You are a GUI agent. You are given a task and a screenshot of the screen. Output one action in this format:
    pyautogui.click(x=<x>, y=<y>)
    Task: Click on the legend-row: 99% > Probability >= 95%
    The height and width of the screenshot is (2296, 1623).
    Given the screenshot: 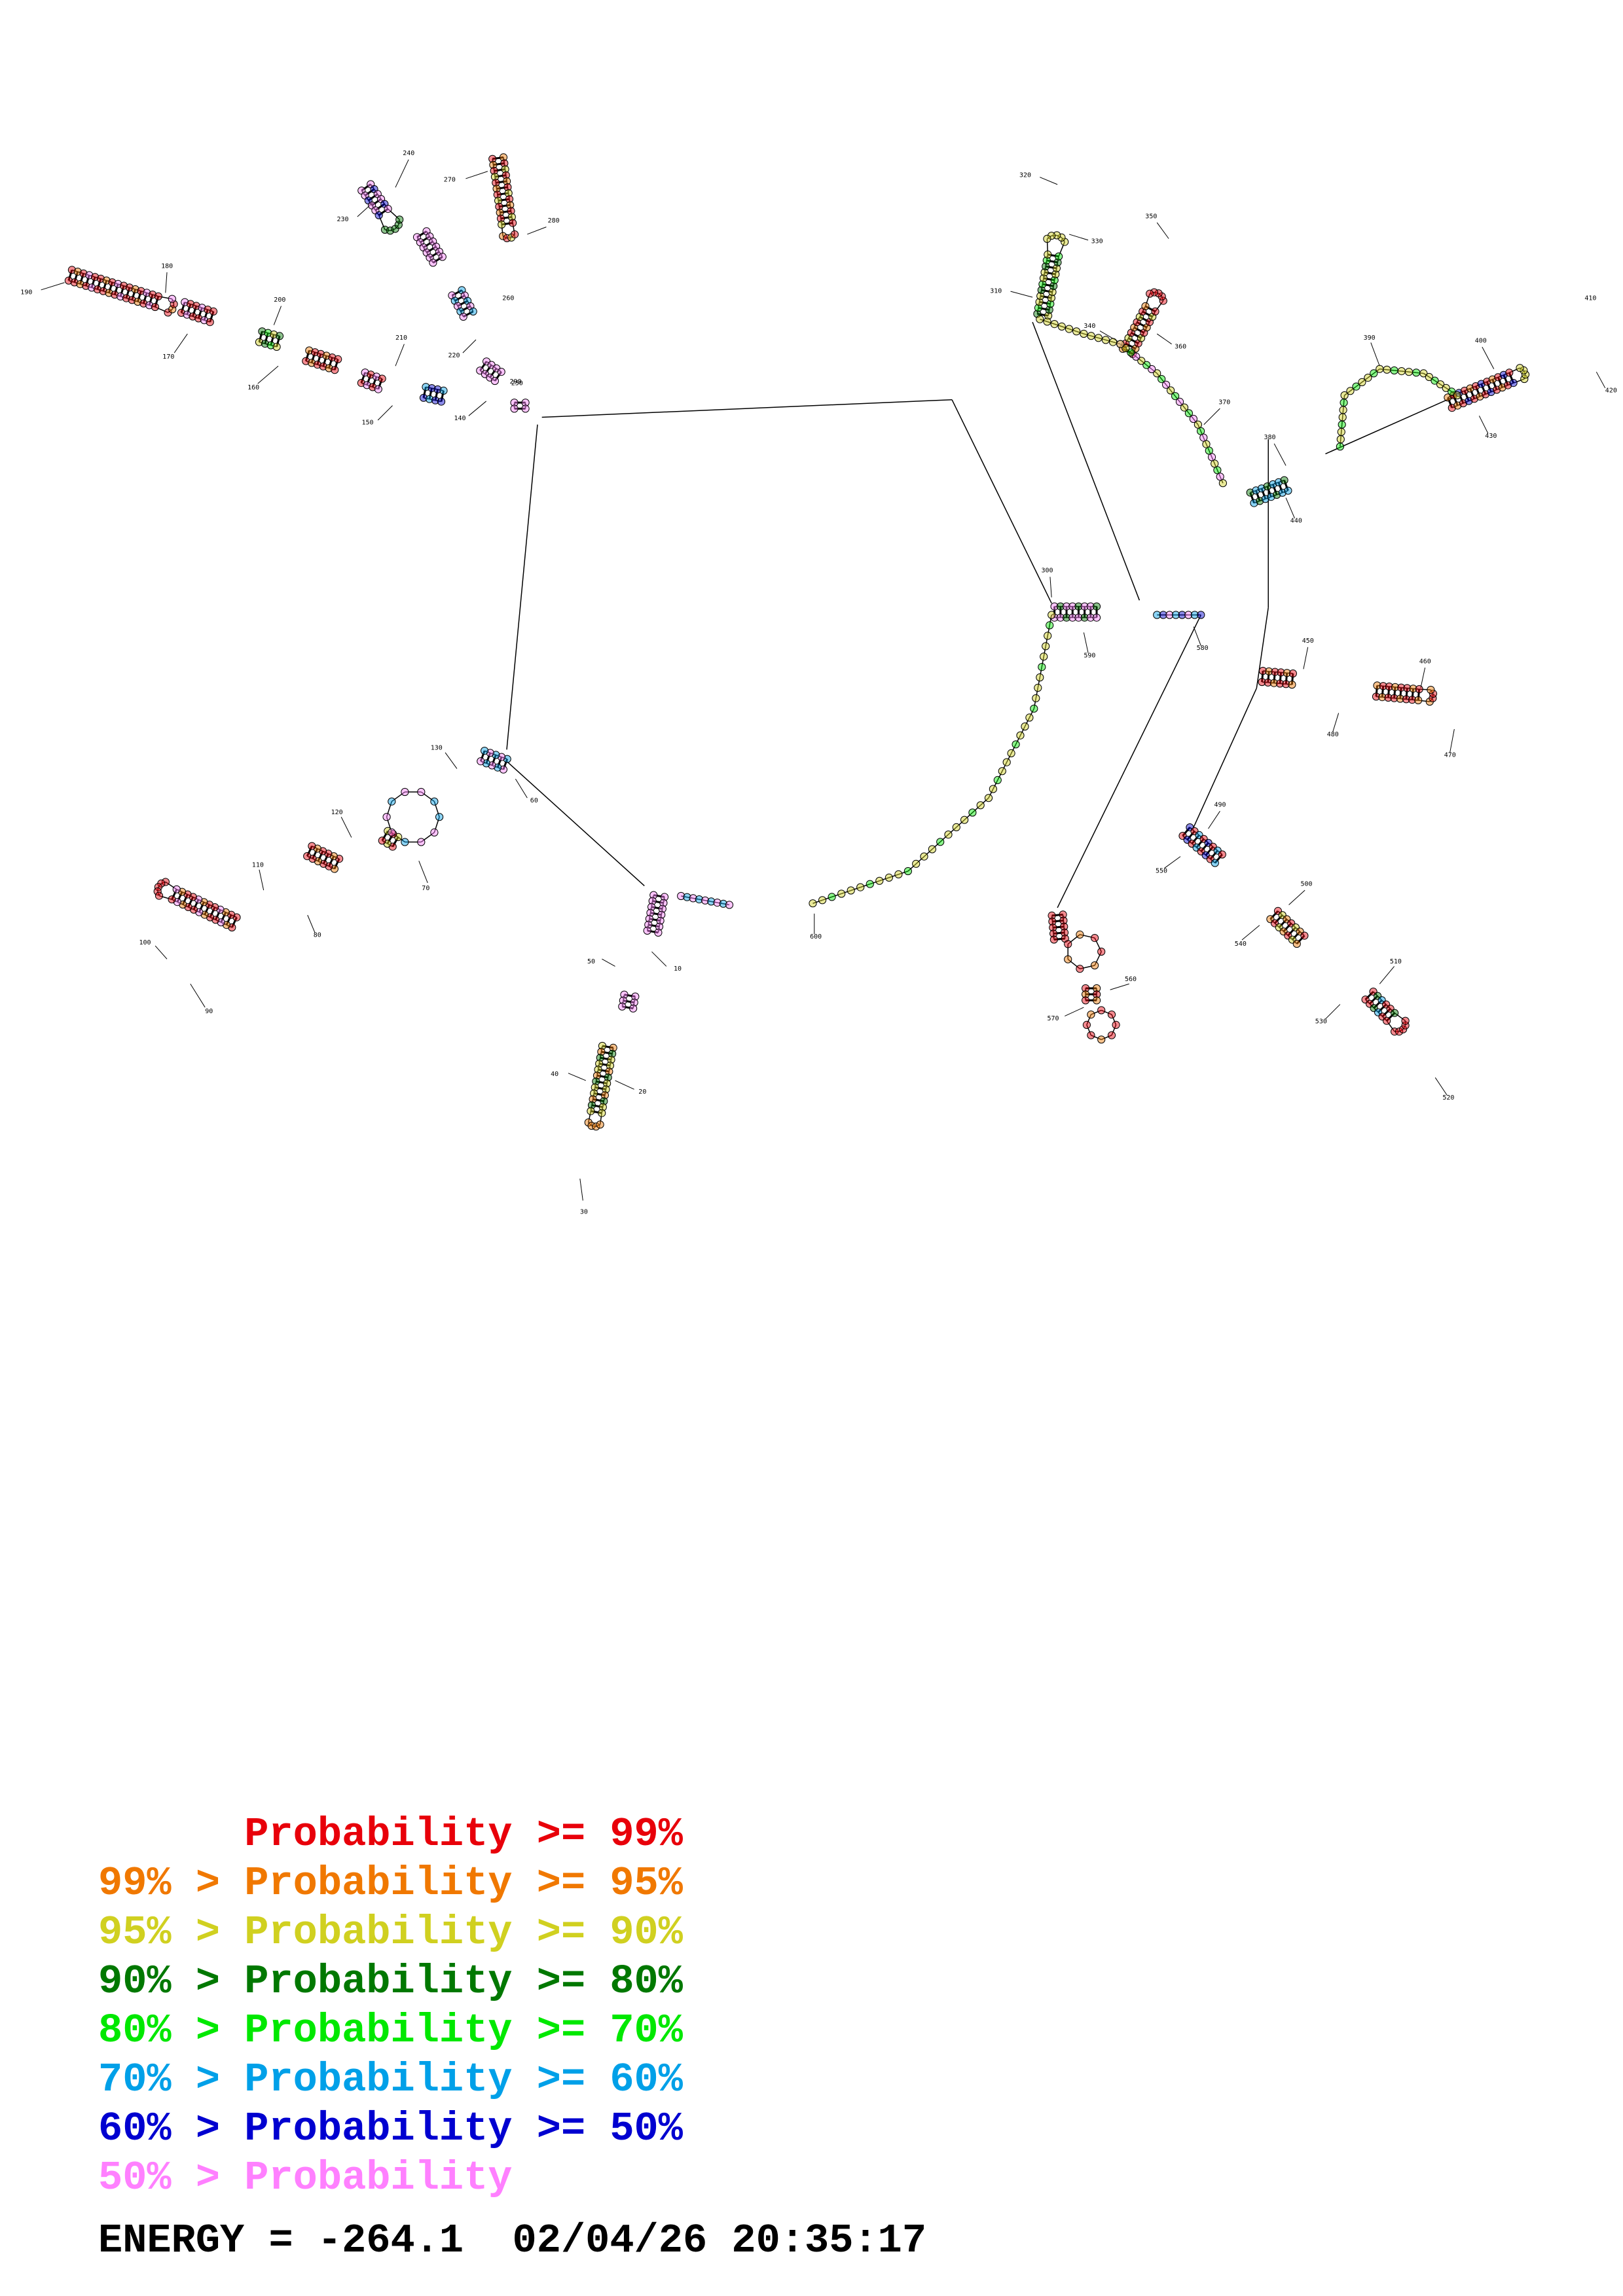 What is the action you would take?
    pyautogui.click(x=390, y=1883)
    